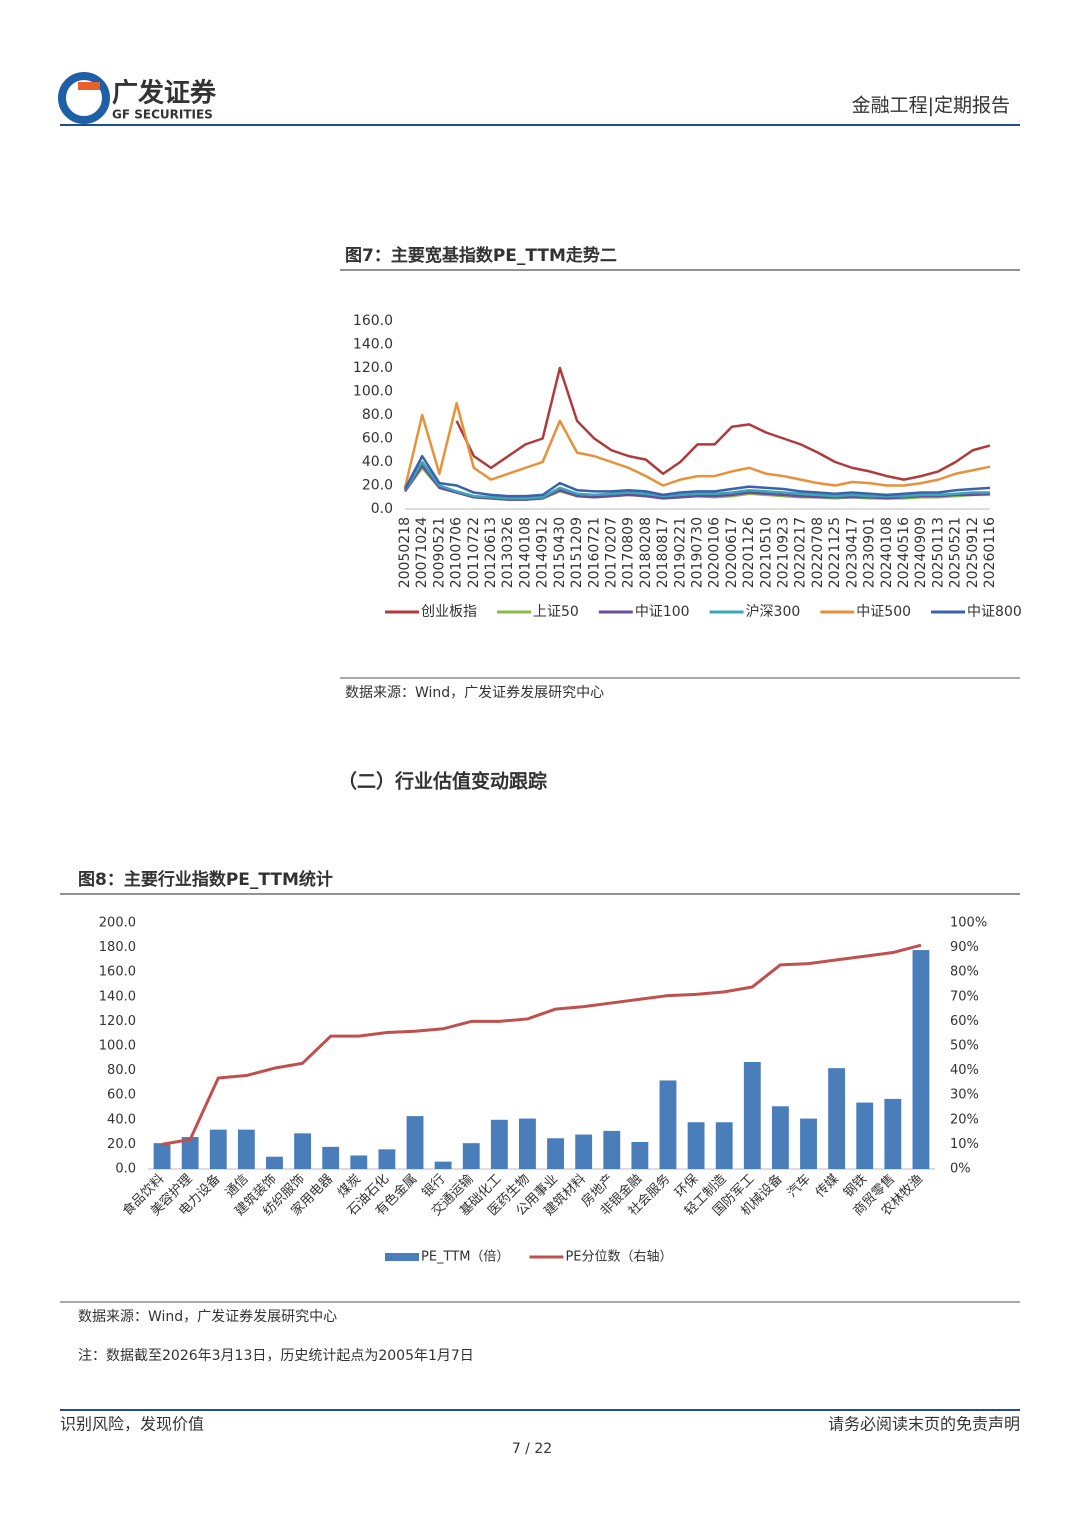  I want to click on x-tick-label: 20190730, so click(698, 552).